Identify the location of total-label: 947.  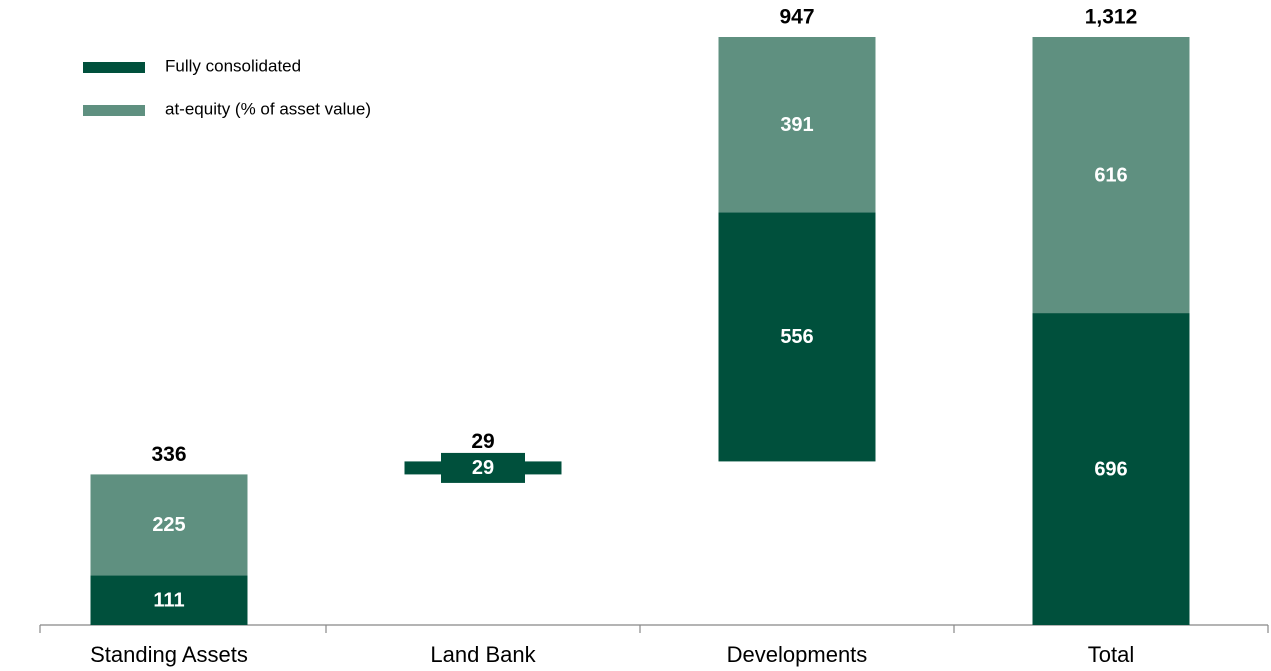
(796, 17).